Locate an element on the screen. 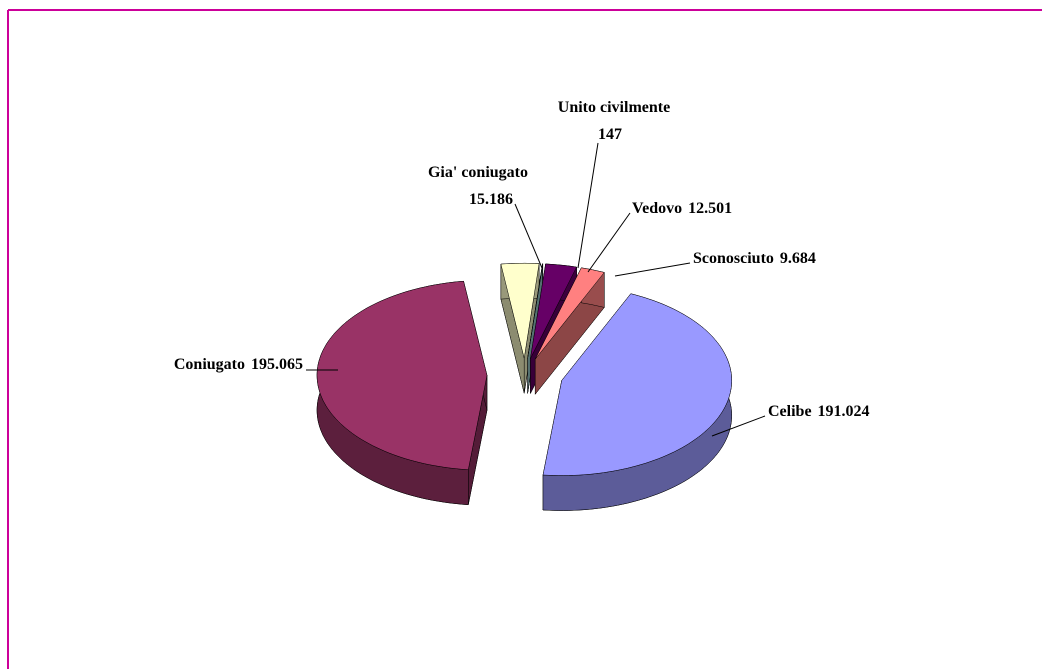  label-name: Gia' coniugato is located at coordinates (478, 172).